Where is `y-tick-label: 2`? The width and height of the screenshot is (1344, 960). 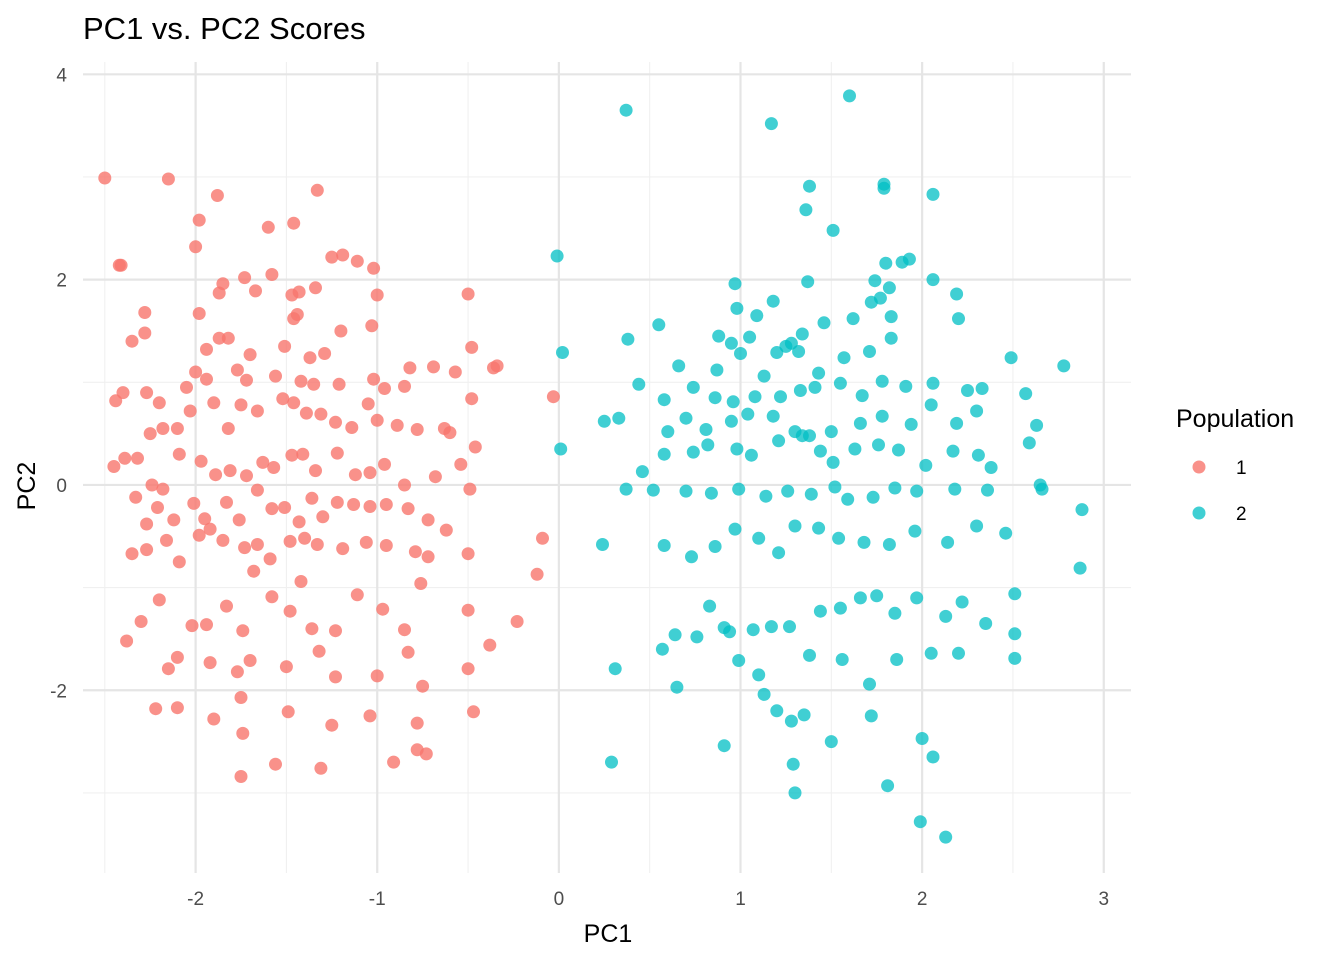
y-tick-label: 2 is located at coordinates (61, 281).